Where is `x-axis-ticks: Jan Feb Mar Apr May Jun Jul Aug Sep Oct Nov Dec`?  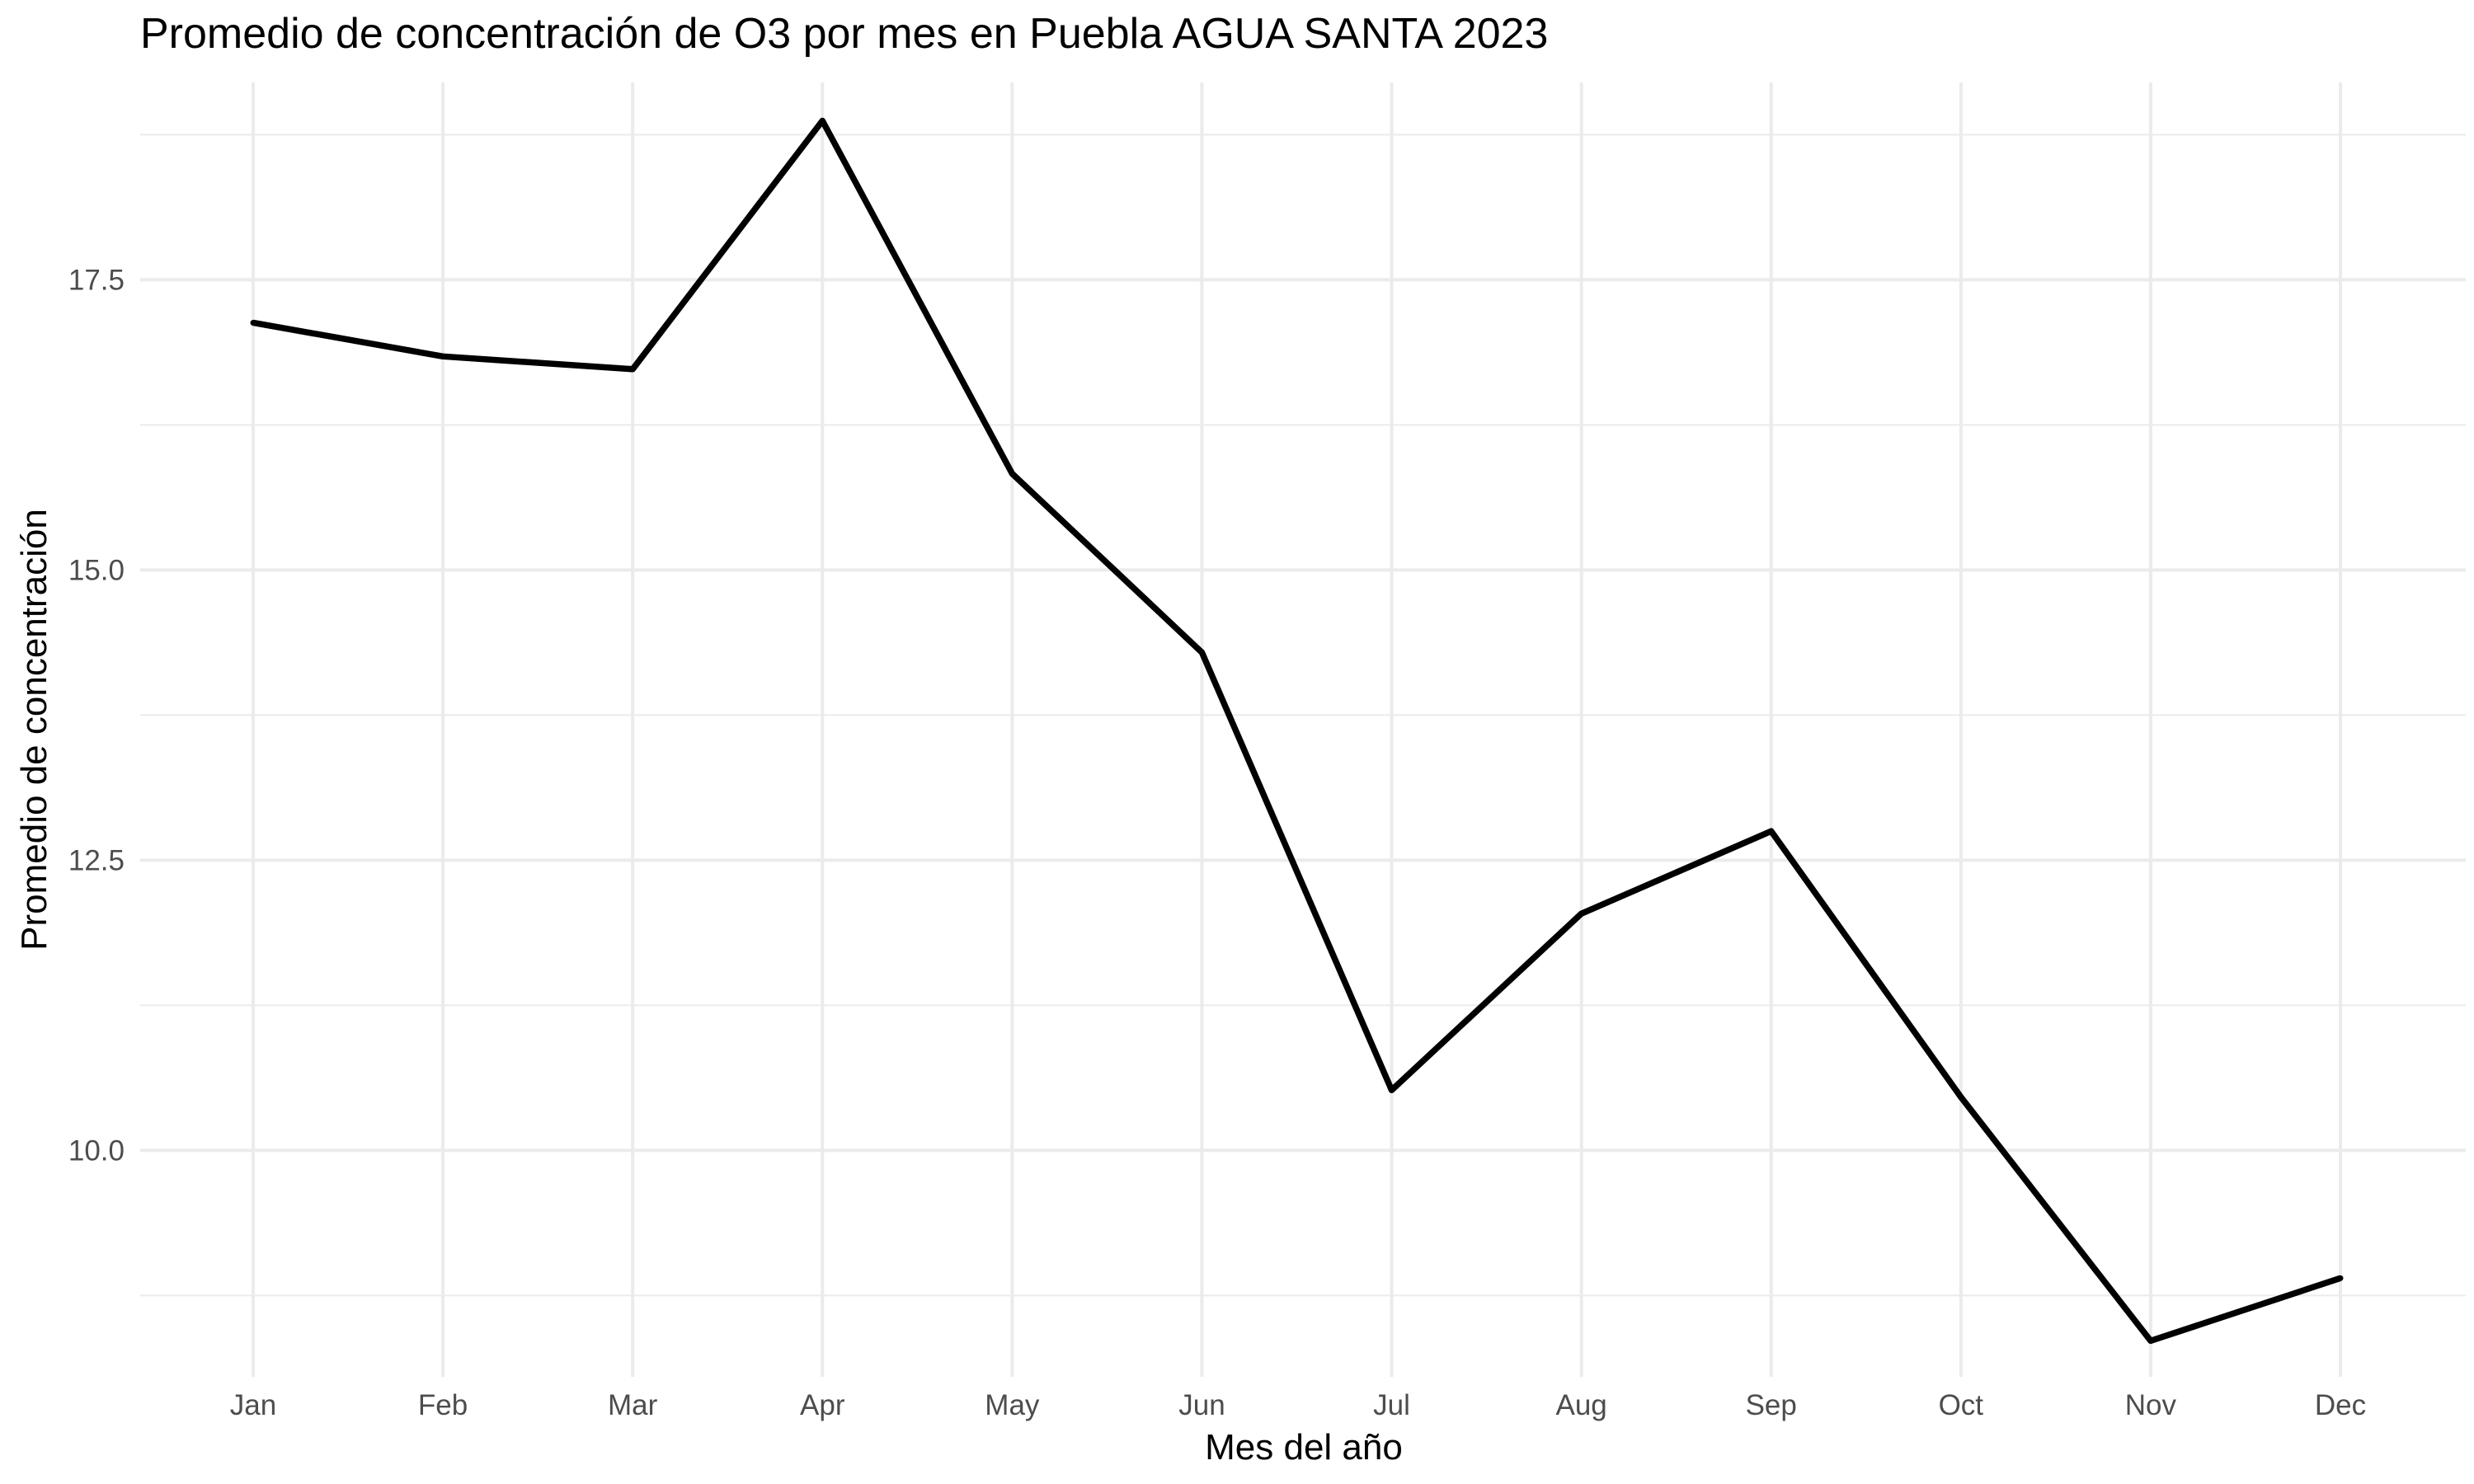
x-axis-ticks: Jan Feb Mar Apr May Jun Jul Aug Sep Oct Nov Dec is located at coordinates (1298, 1405).